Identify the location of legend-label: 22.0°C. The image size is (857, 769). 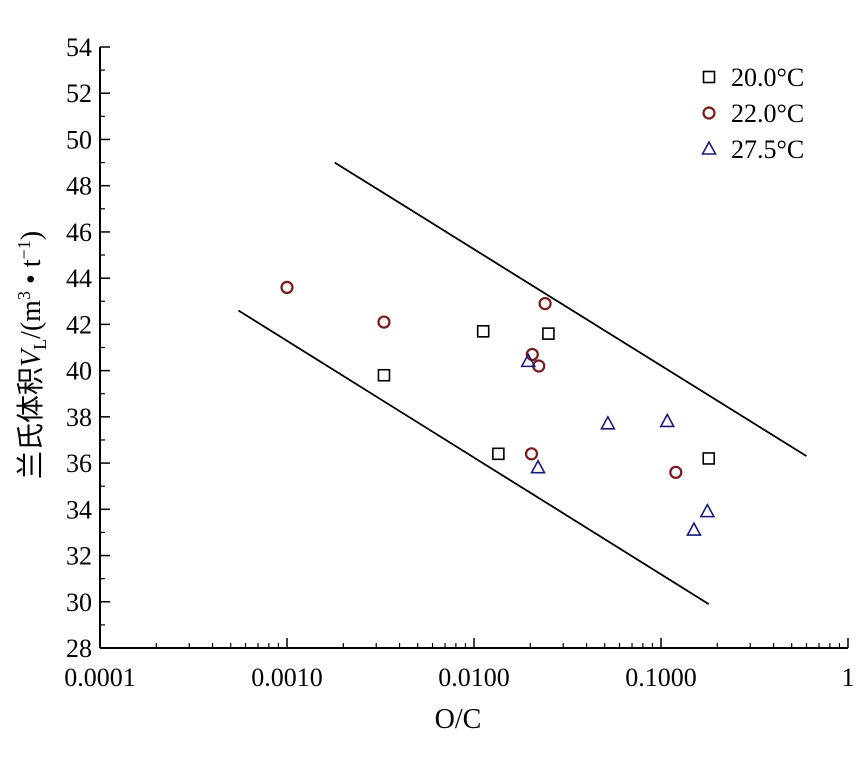
(767, 113).